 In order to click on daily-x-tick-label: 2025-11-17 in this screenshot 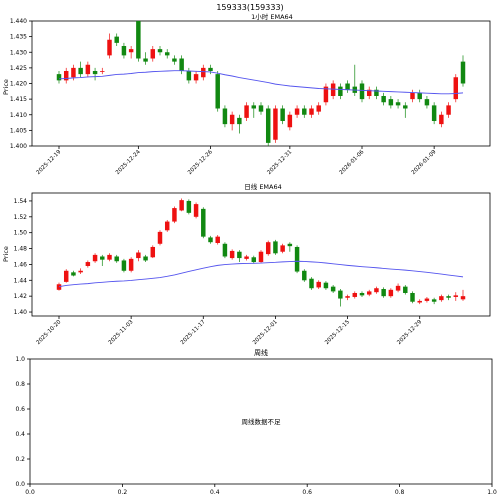, I will do `click(193, 332)`.